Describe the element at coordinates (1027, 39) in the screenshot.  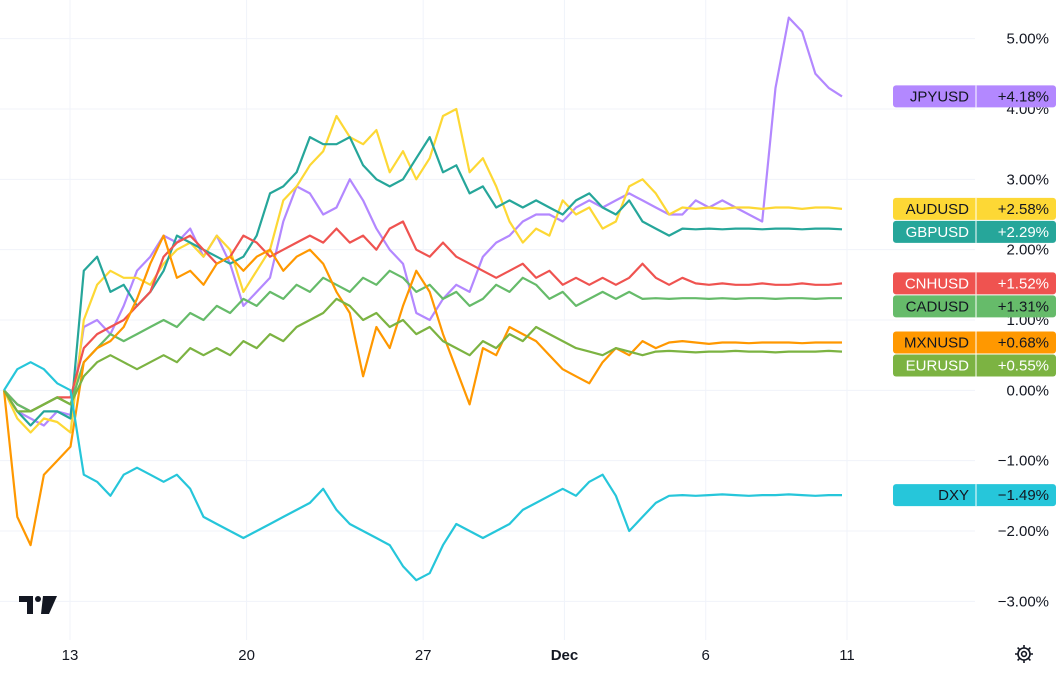
I see `y-tick-label: 5.00%` at that location.